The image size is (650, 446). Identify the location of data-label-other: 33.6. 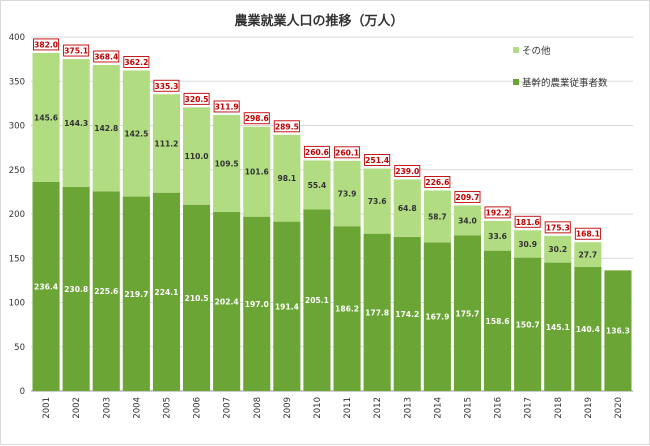
(497, 236).